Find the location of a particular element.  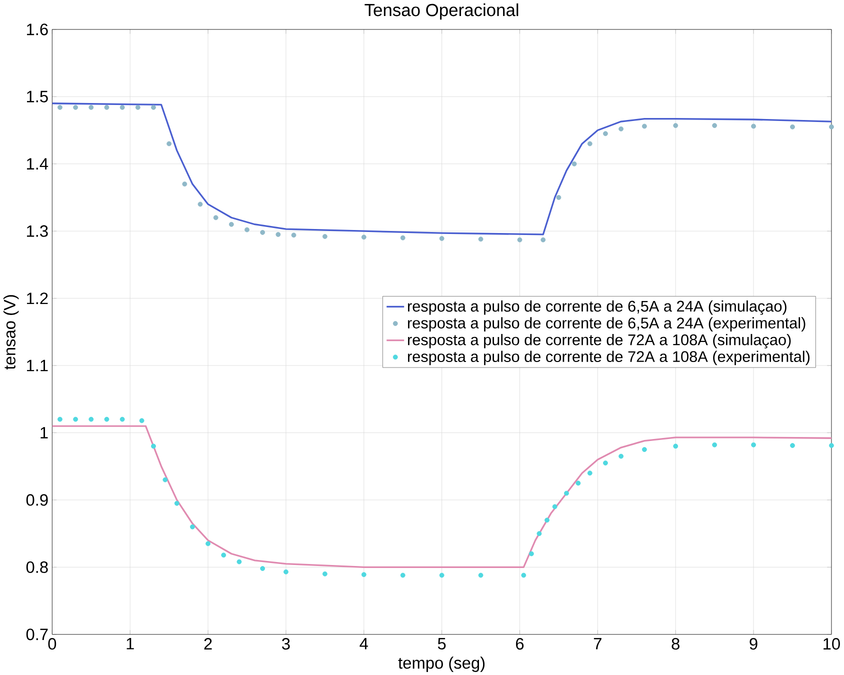

legend-label: resposta a pulso de corrente de 6,5A a 24A (experimental) is located at coordinates (607, 324).